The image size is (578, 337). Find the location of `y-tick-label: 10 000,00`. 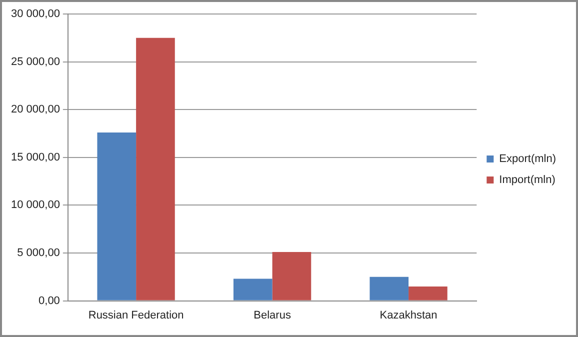

y-tick-label: 10 000,00 is located at coordinates (35, 205).